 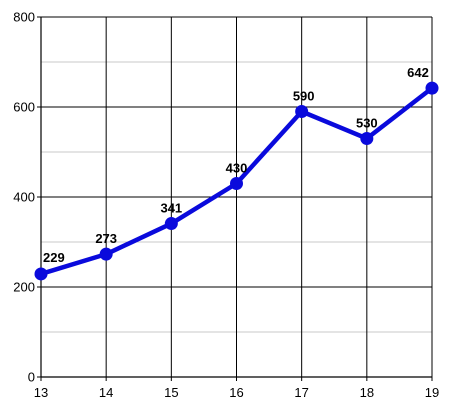 What do you see at coordinates (171, 392) in the screenshot?
I see `x-tick-label: 15` at bounding box center [171, 392].